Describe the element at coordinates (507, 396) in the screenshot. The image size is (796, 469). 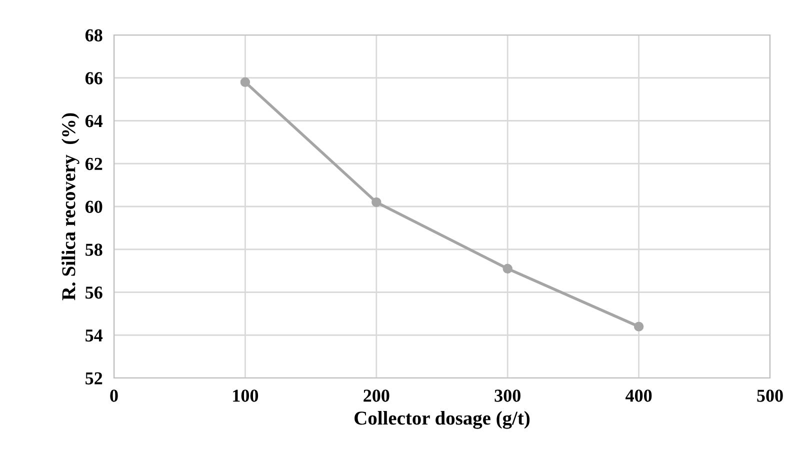
I see `x-tick-label: 300` at that location.